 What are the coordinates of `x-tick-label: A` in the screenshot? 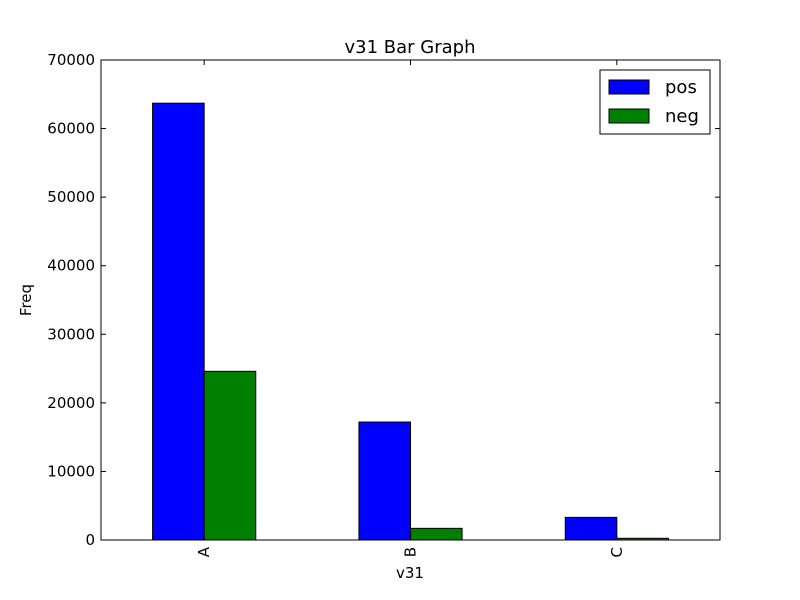 It's located at (204, 551).